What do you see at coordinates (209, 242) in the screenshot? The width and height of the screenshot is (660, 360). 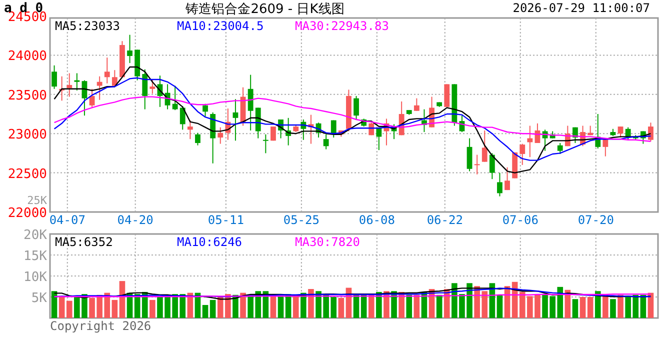 I see `text: MA10:6246` at bounding box center [209, 242].